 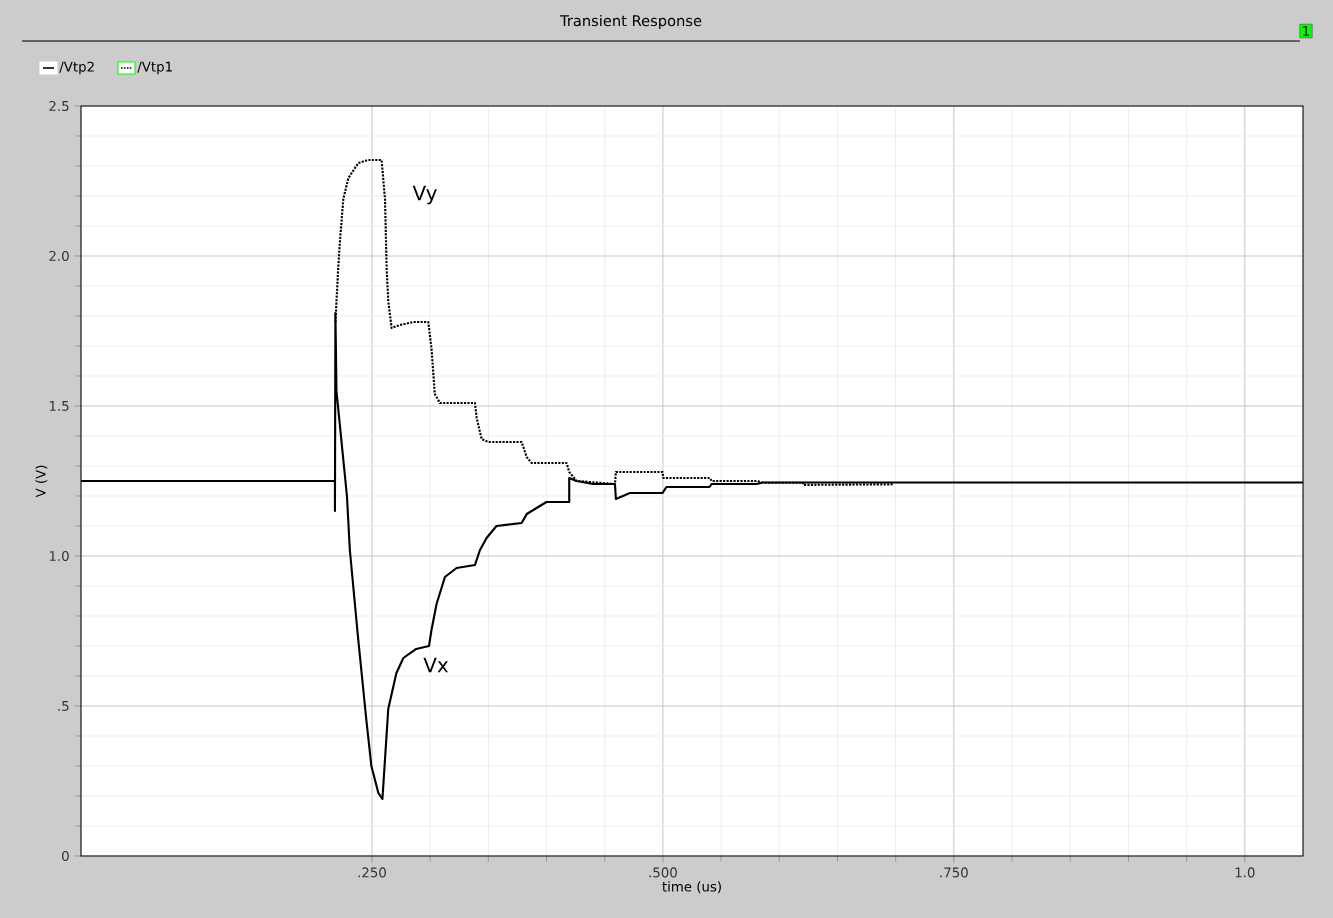 What do you see at coordinates (76, 68) in the screenshot?
I see `legend-label: /Vtp2` at bounding box center [76, 68].